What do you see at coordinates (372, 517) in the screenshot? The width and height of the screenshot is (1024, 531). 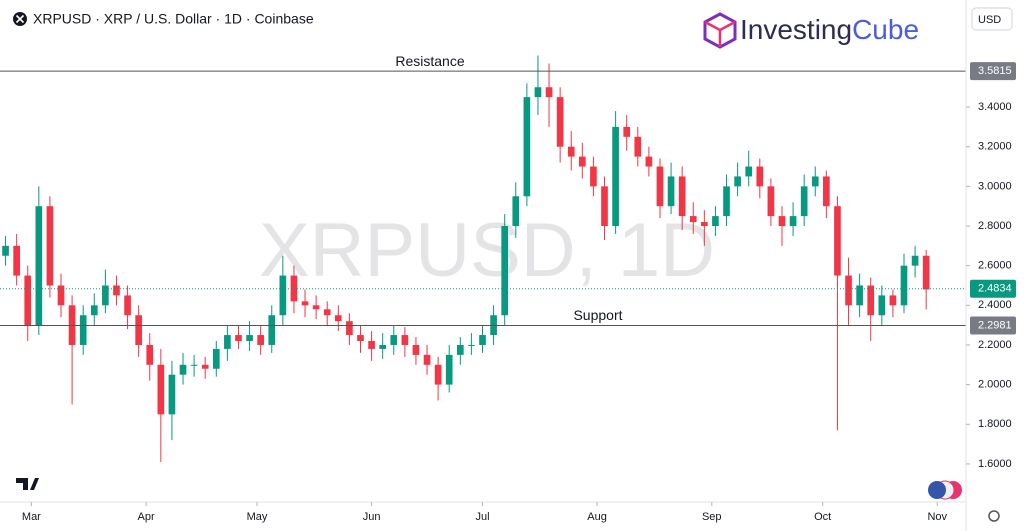 I see `x-tick-label: Jun` at bounding box center [372, 517].